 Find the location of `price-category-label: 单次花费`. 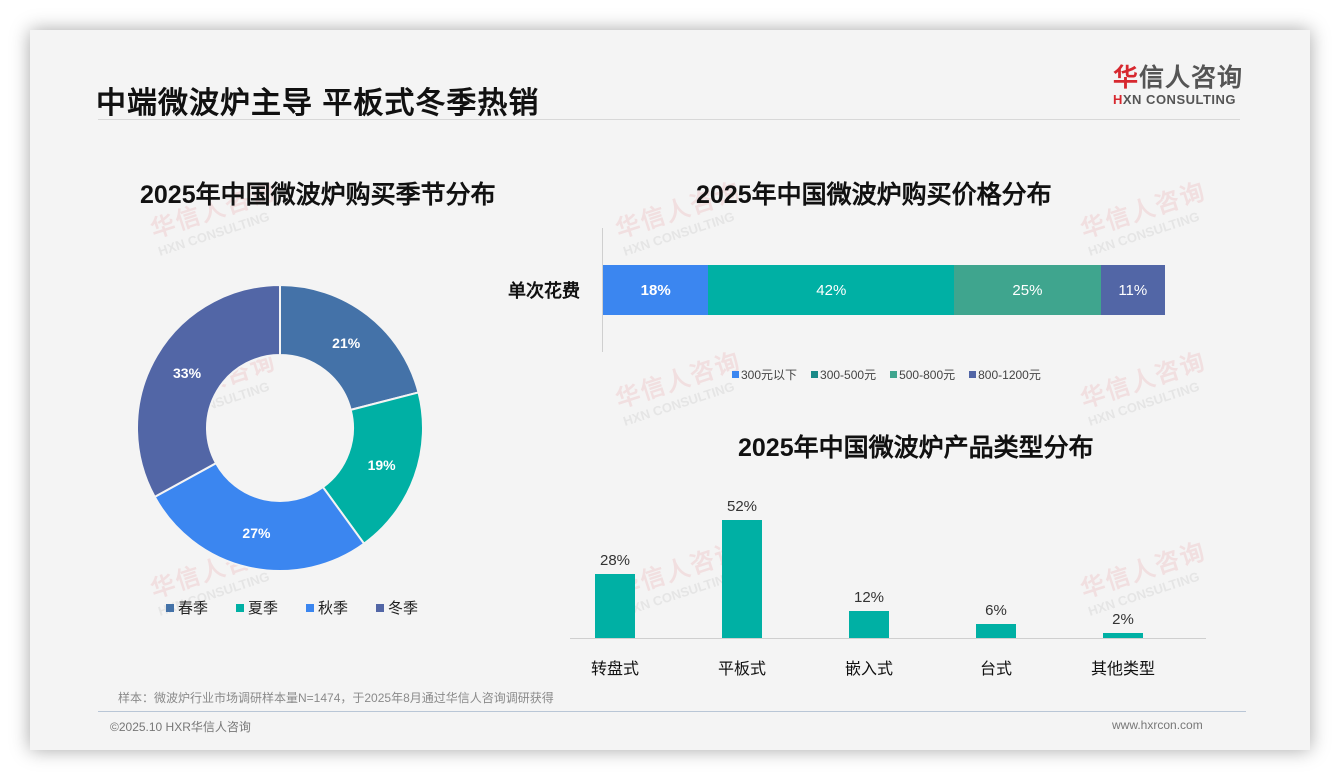

price-category-label: 单次花费 is located at coordinates (544, 291).